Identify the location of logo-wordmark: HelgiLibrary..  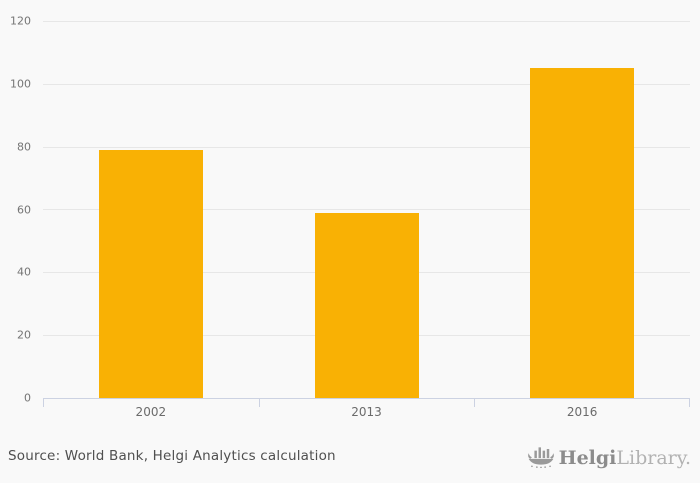
(625, 458).